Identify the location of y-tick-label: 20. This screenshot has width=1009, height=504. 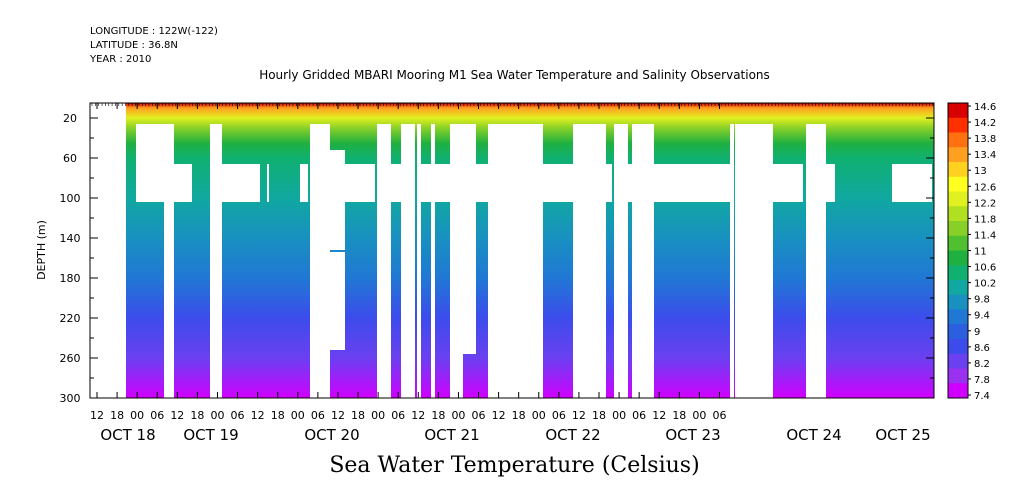
(70, 118).